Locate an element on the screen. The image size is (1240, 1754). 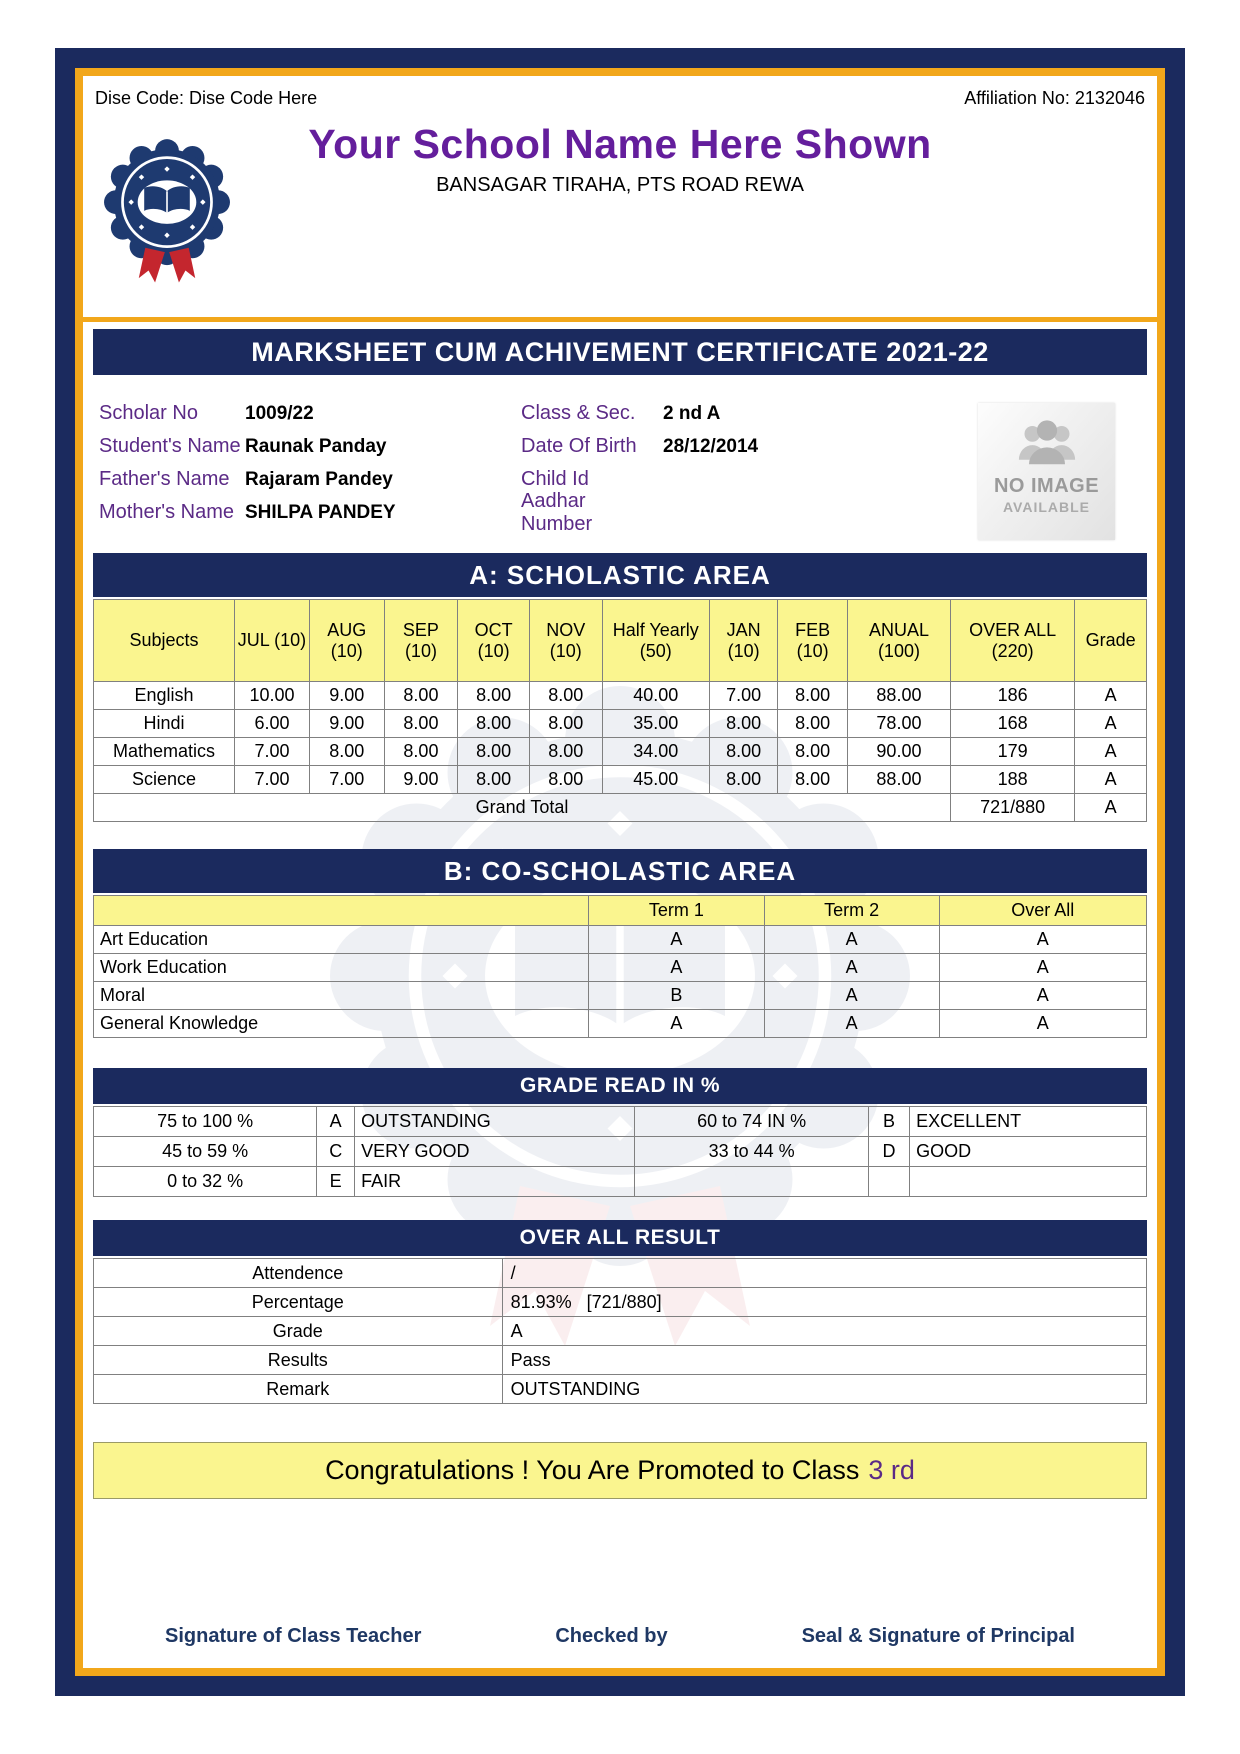
result-row-attendence: Attendence / is located at coordinates (620, 1273).